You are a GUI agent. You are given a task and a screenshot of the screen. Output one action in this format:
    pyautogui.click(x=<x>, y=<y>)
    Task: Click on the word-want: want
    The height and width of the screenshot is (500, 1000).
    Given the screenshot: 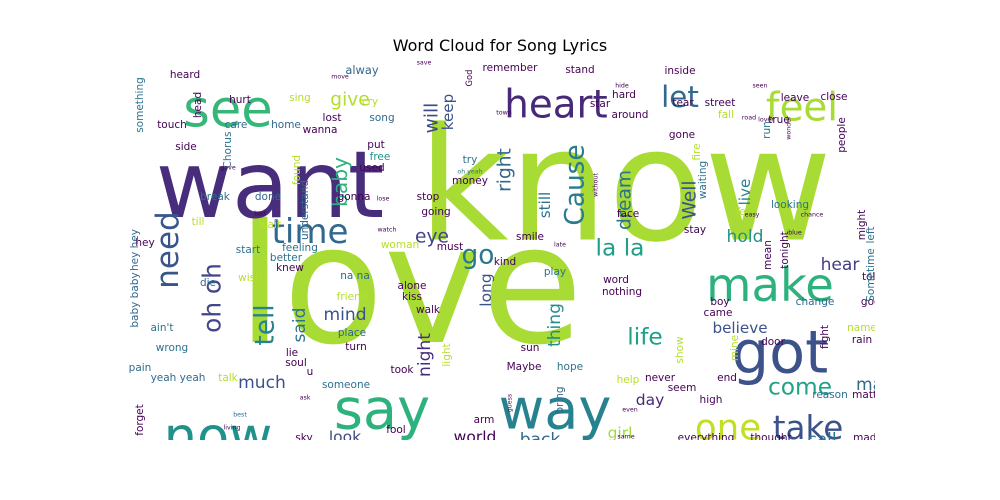 What is the action you would take?
    pyautogui.click(x=270, y=185)
    